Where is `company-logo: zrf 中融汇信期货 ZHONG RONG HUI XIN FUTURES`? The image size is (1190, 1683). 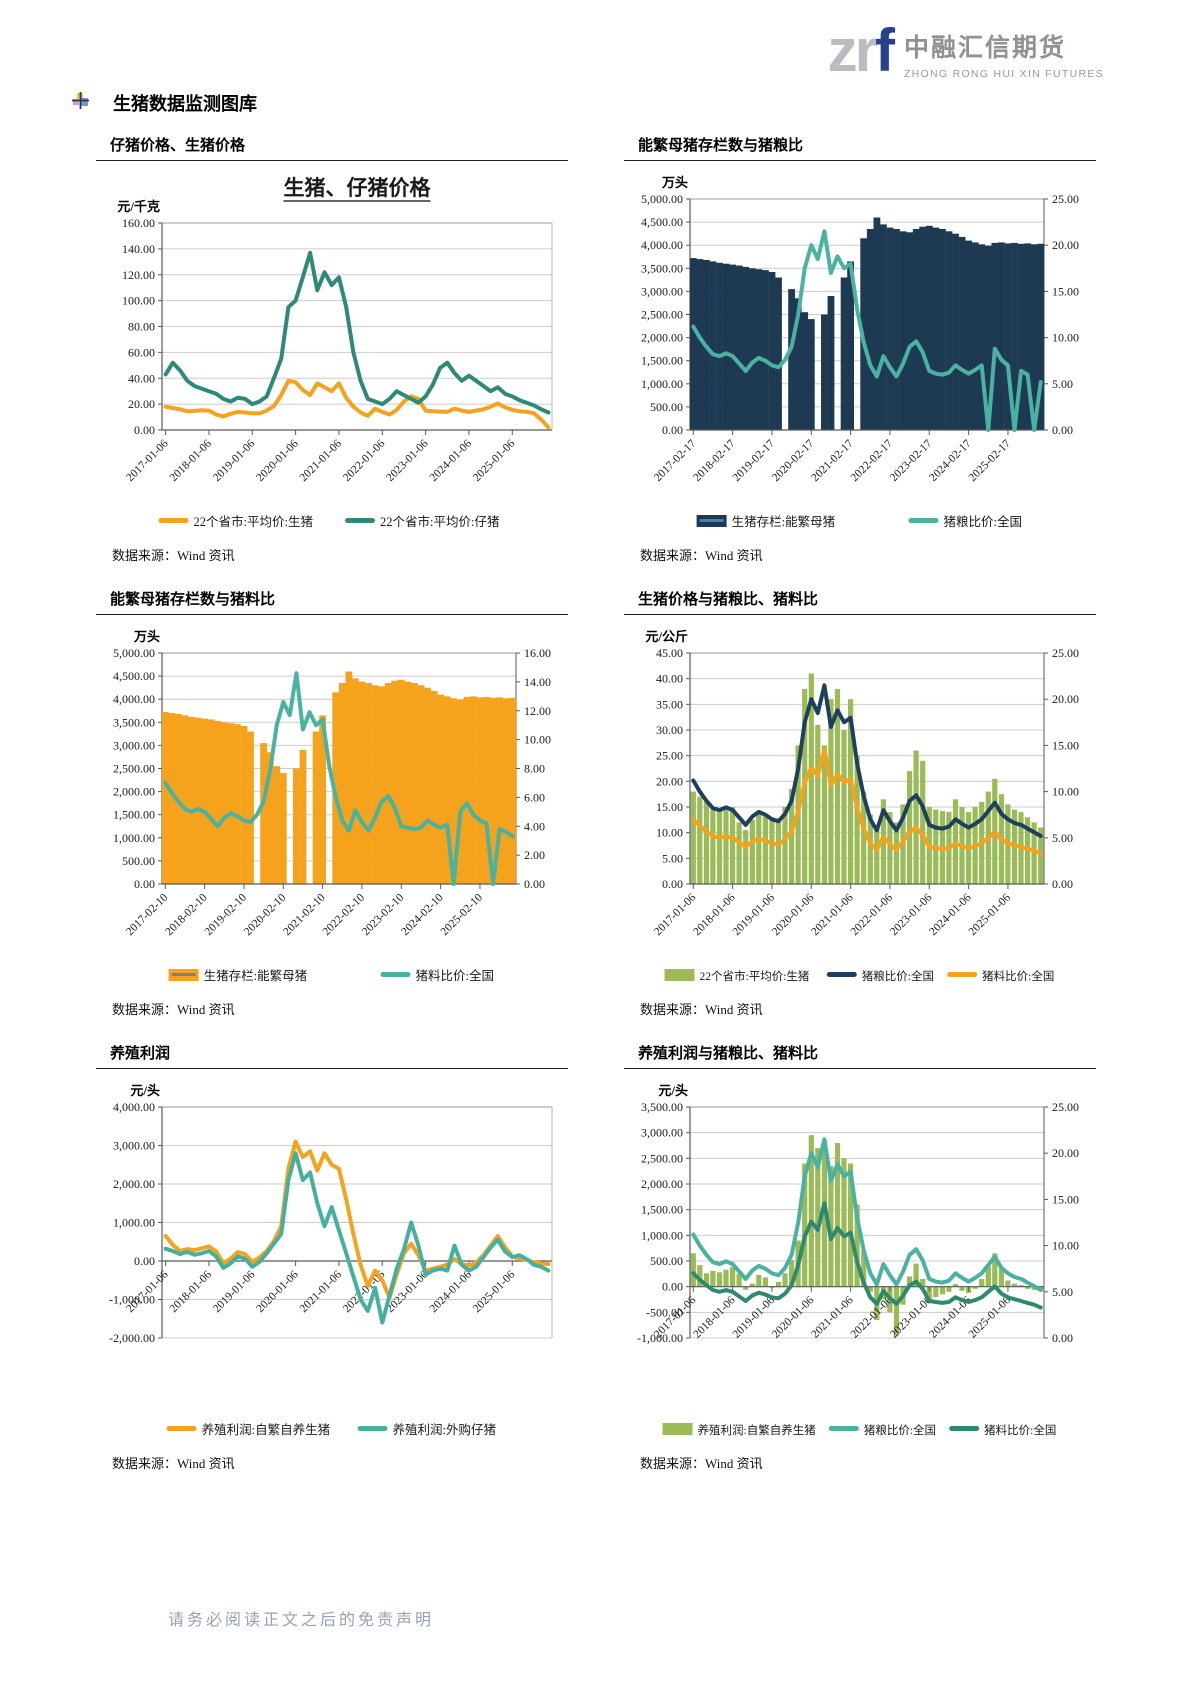 company-logo: zrf 中融汇信期货 ZHONG RONG HUI XIN FUTURES is located at coordinates (966, 51).